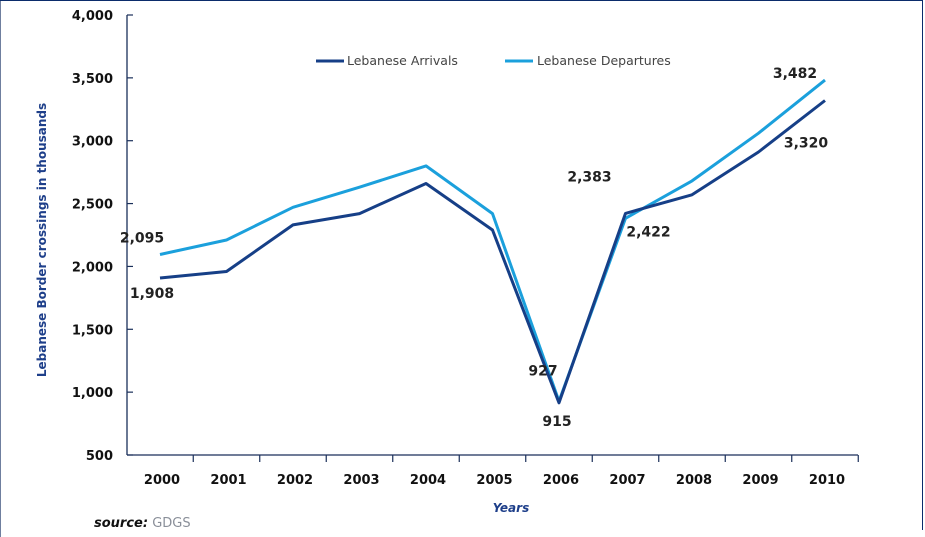 Image resolution: width=925 pixels, height=537 pixels. I want to click on legend-label: Lebanese Departures, so click(604, 60).